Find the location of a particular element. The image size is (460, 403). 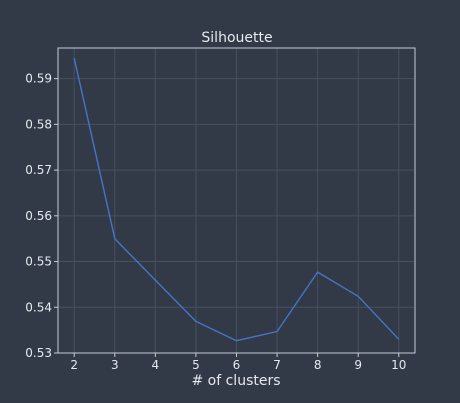

y-tick-label: 0.59 is located at coordinates (38, 79).